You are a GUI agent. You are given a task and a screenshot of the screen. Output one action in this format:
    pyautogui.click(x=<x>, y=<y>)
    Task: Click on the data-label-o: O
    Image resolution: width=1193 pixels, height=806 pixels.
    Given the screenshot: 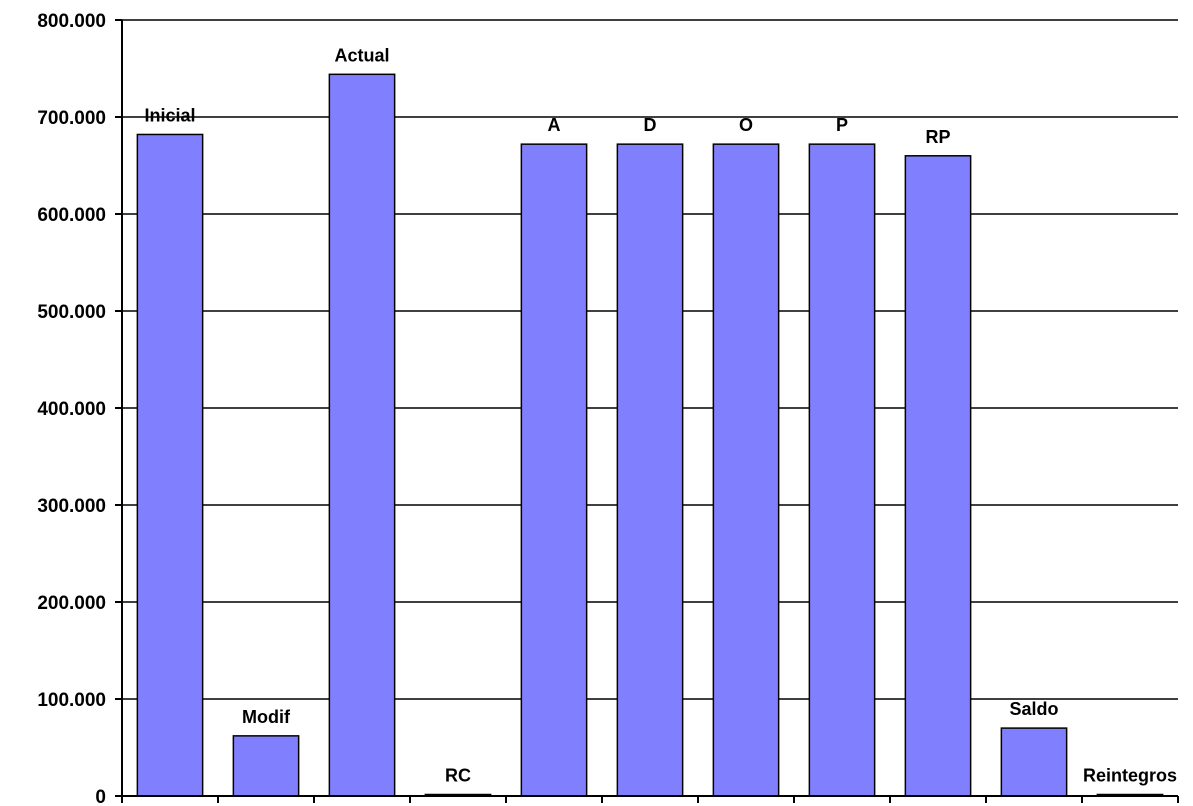 What is the action you would take?
    pyautogui.click(x=746, y=125)
    